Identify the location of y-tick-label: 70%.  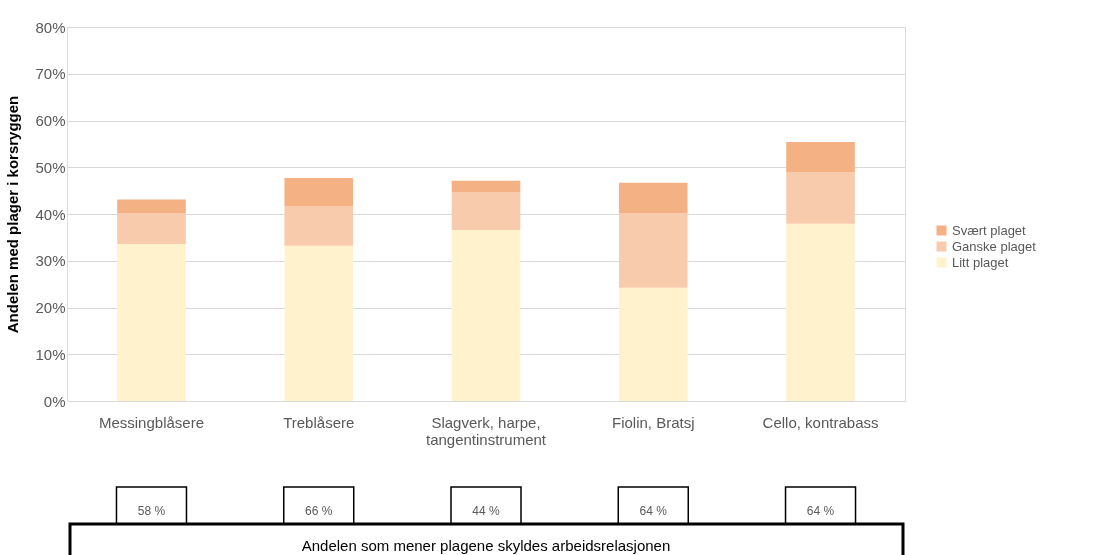
(50, 74).